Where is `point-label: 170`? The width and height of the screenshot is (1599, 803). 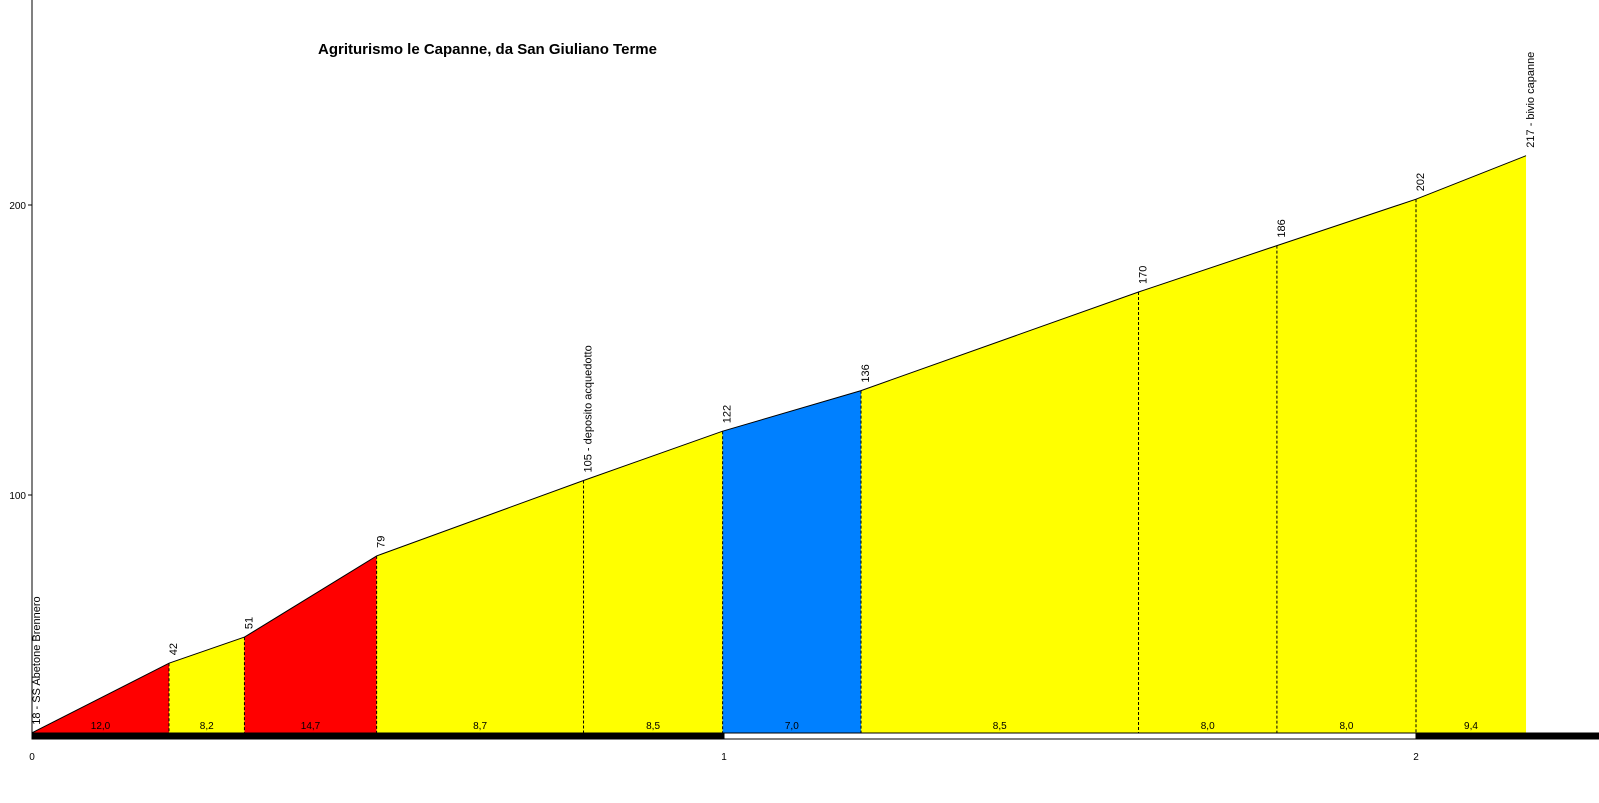 point-label: 170 is located at coordinates (1144, 275).